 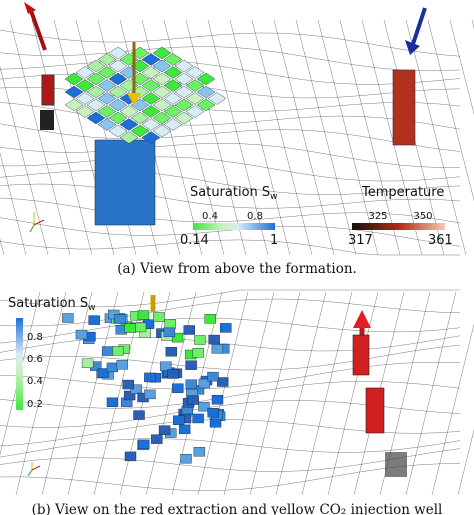 What do you see at coordinates (419, 26) in the screenshot?
I see `well-arrow` at bounding box center [419, 26].